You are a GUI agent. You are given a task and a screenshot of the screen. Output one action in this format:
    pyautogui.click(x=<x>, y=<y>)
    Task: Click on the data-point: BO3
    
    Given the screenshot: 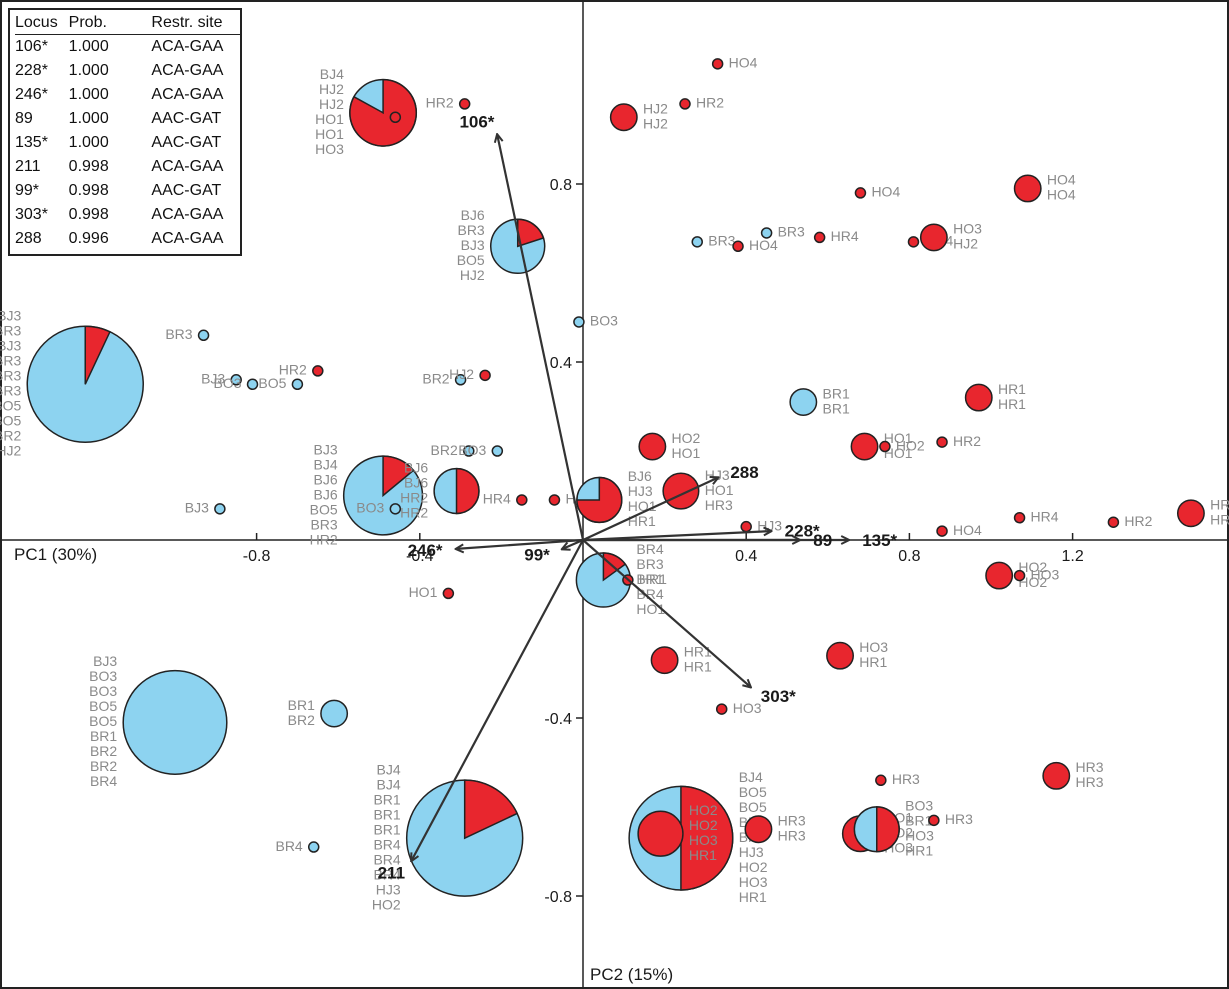 What is the action you would take?
    pyautogui.click(x=595, y=321)
    